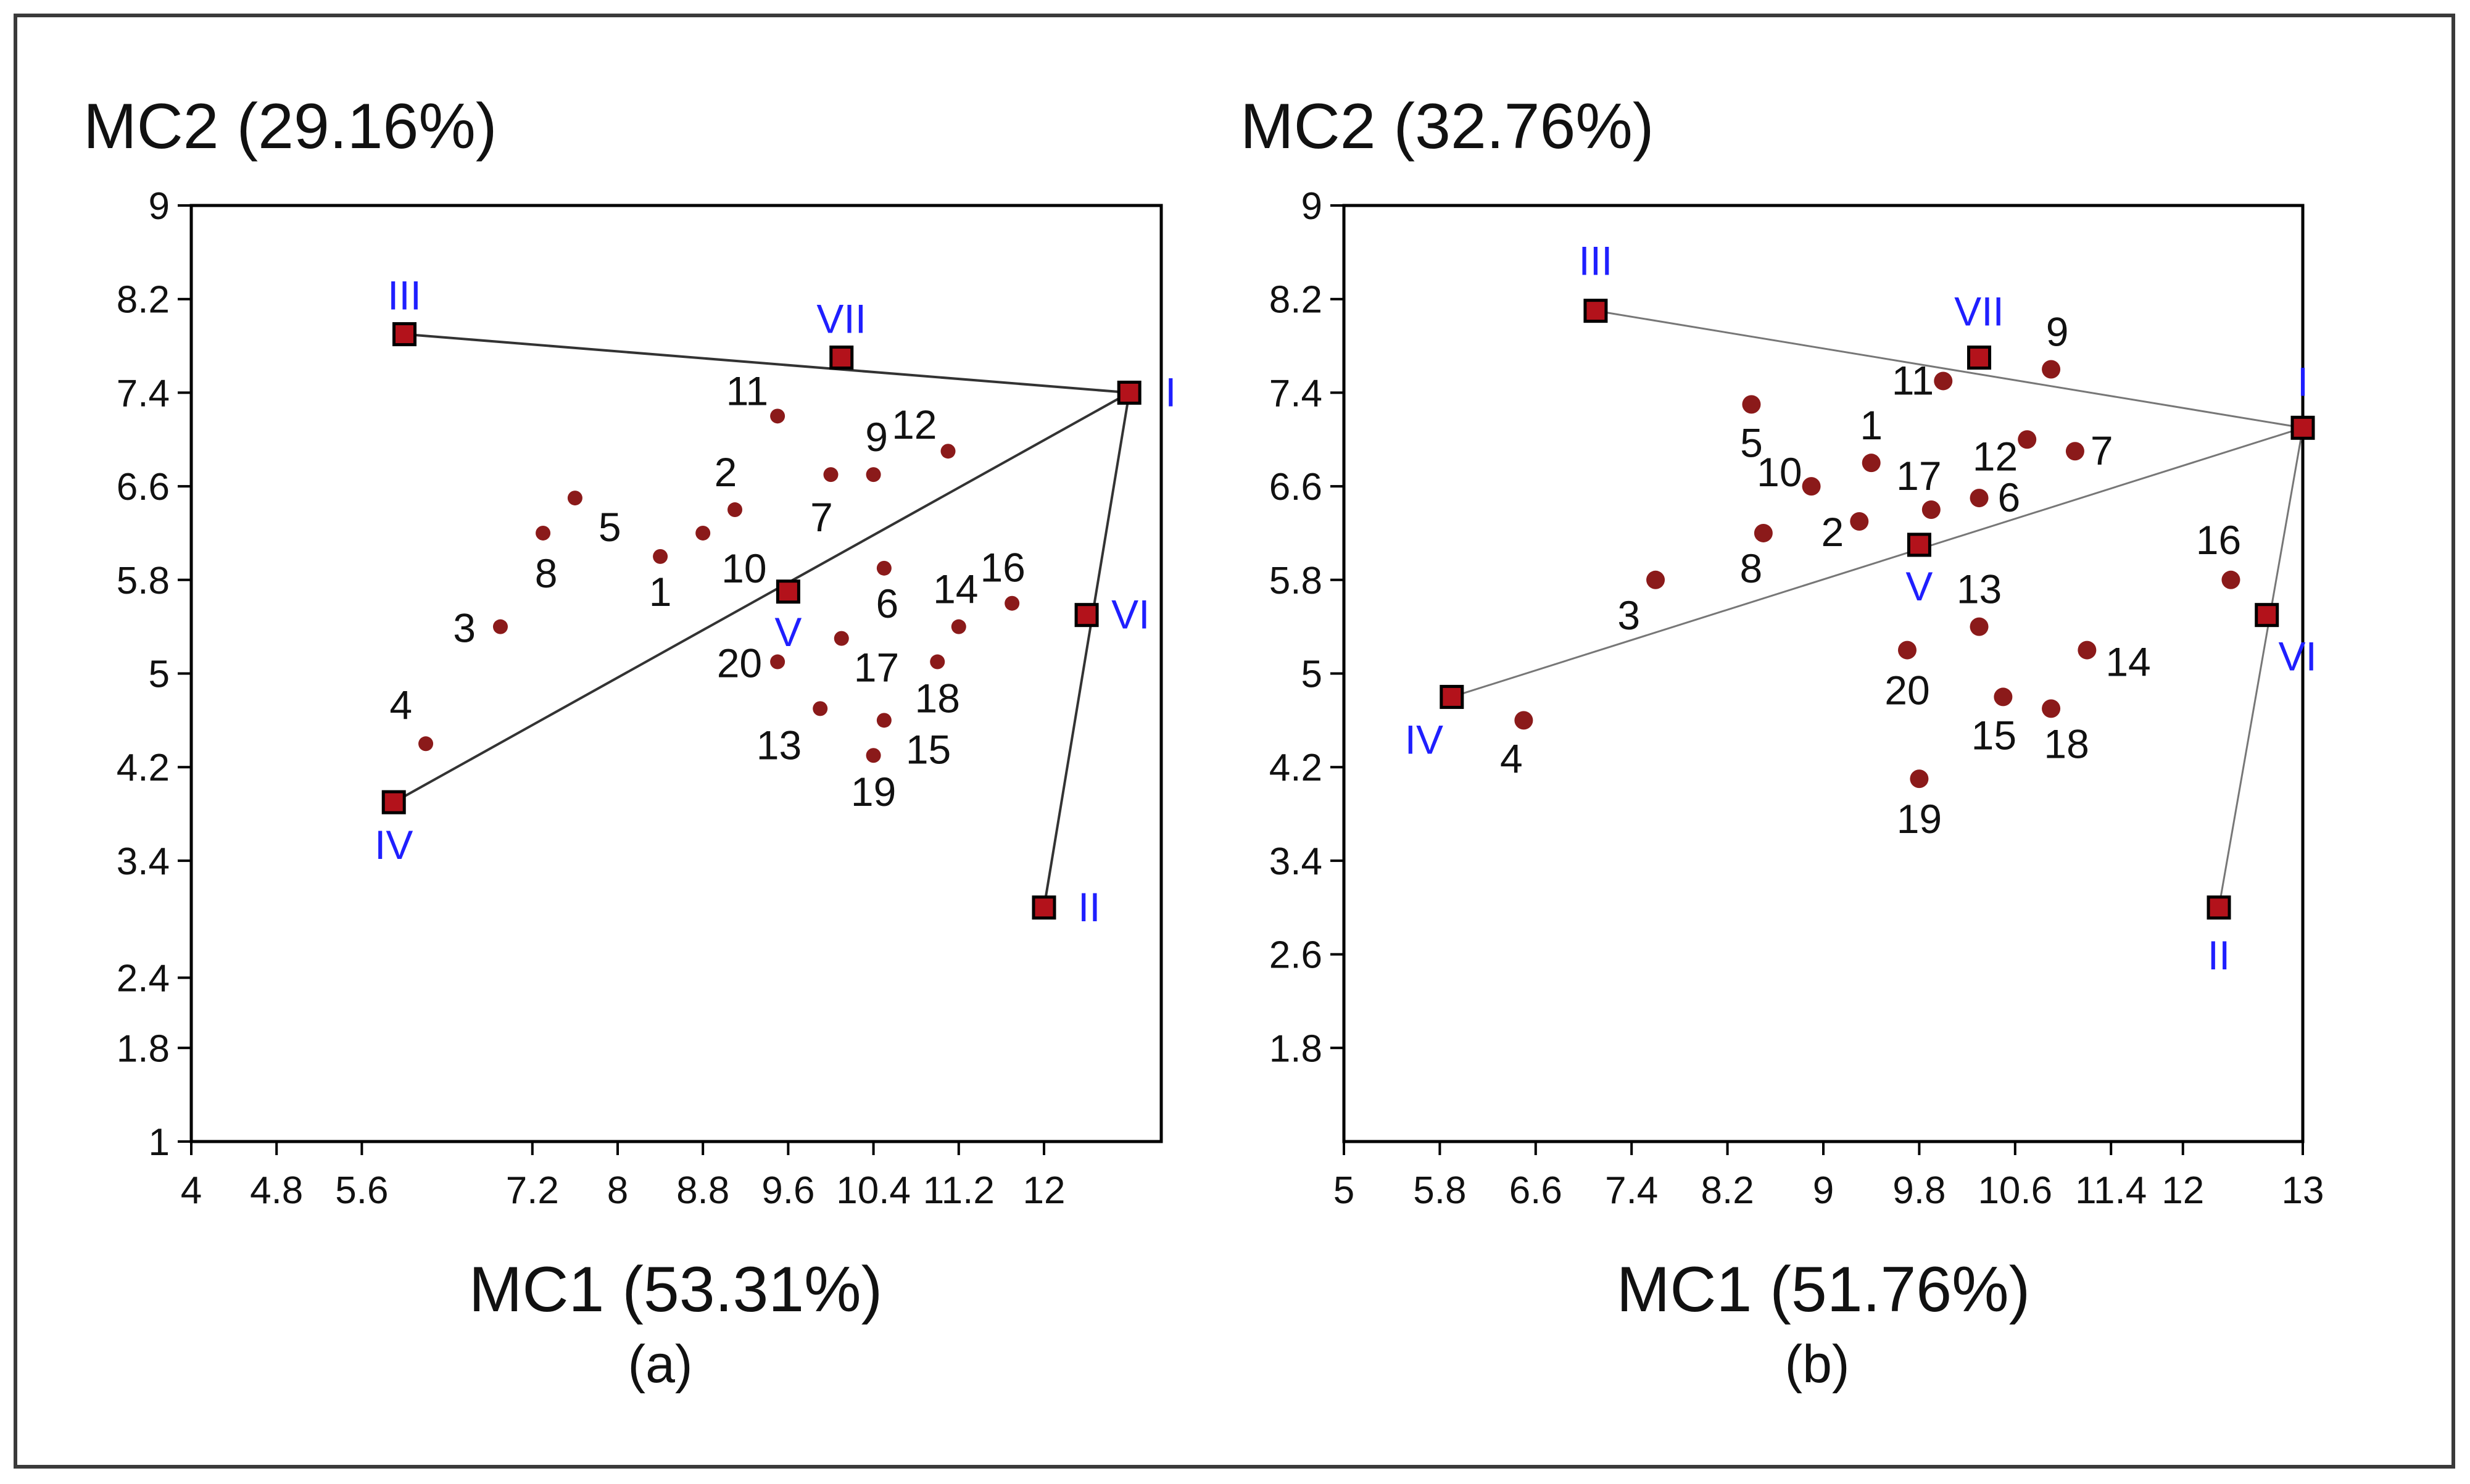  I want to click on y-tick-label: 9, so click(159, 206).